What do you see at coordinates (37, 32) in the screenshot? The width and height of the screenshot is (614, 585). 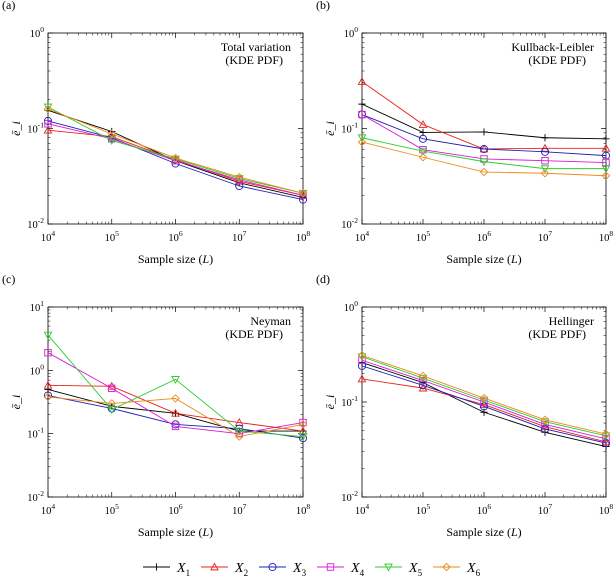 I see `y-tick-label: 10⁰` at bounding box center [37, 32].